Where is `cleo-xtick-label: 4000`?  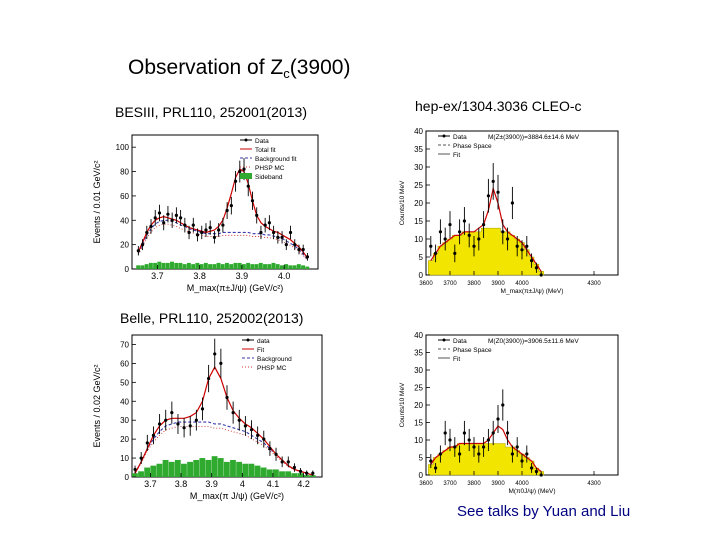 cleo-xtick-label: 4000 is located at coordinates (522, 284).